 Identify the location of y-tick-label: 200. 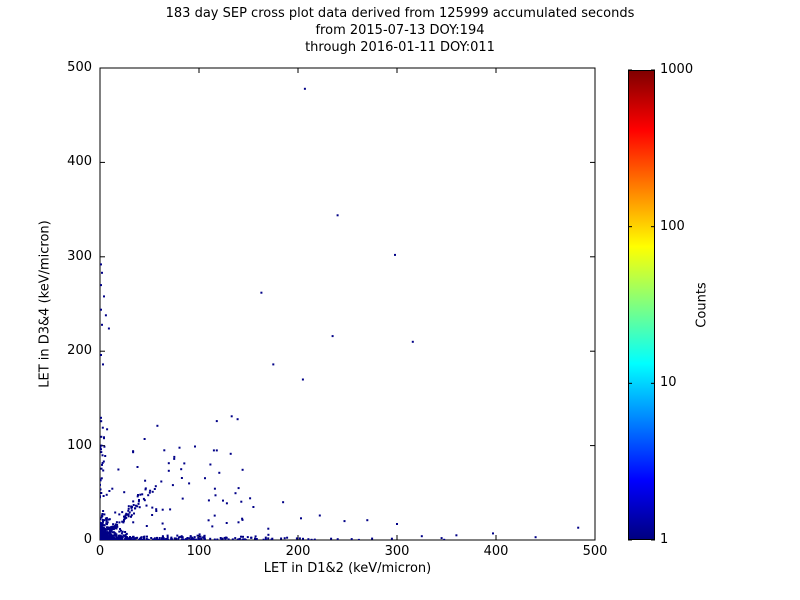
(79, 351).